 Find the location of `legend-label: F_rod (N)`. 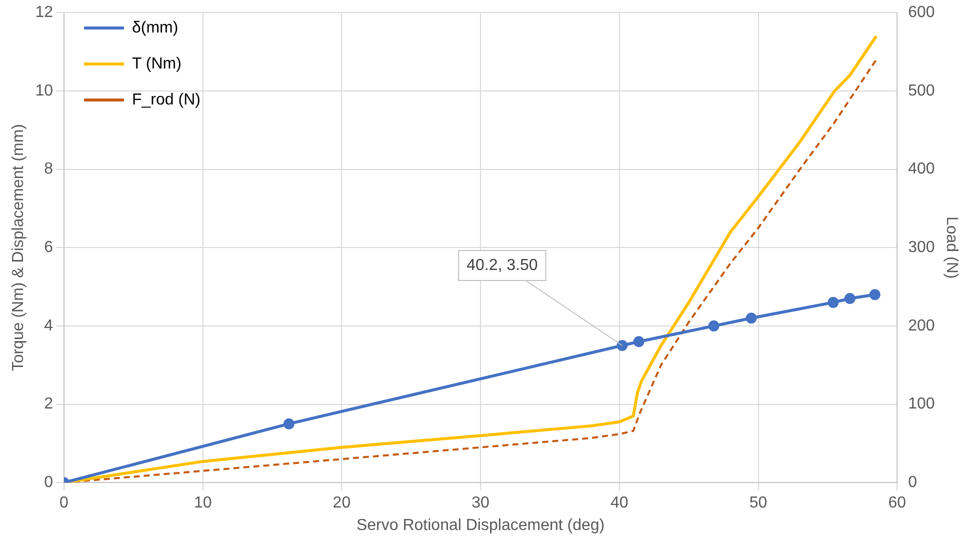

legend-label: F_rod (N) is located at coordinates (166, 99).